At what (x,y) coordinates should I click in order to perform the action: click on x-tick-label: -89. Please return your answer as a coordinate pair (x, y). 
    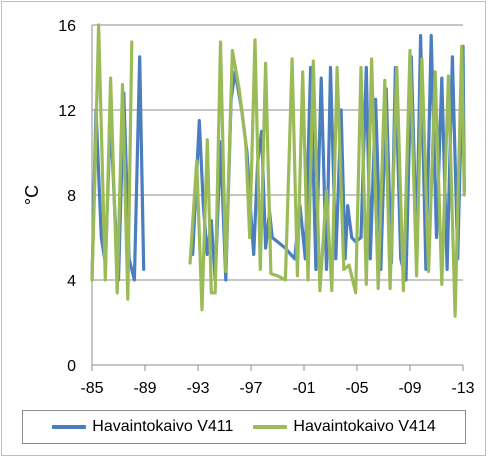
    Looking at the image, I should click on (144, 388).